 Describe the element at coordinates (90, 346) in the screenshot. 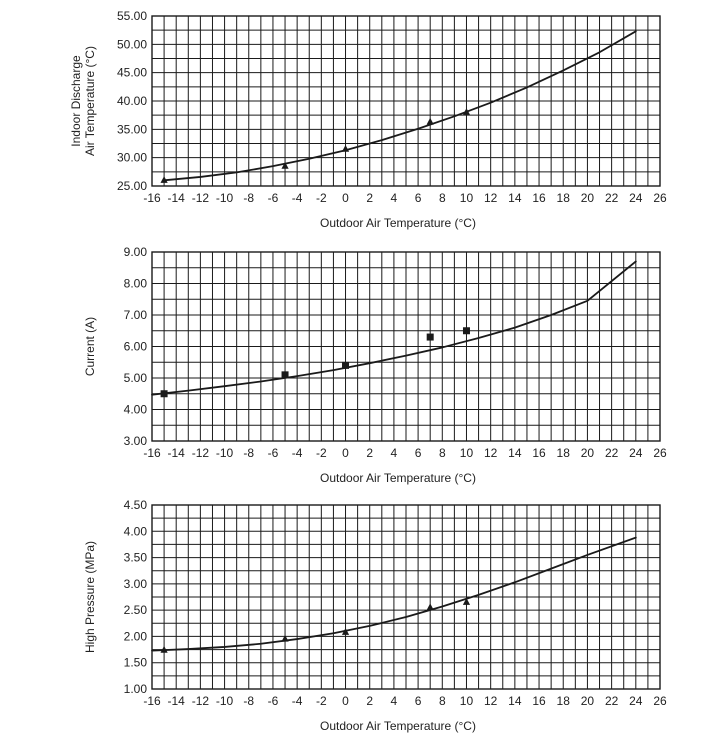

I see `y-axis-title: Current (A)` at that location.